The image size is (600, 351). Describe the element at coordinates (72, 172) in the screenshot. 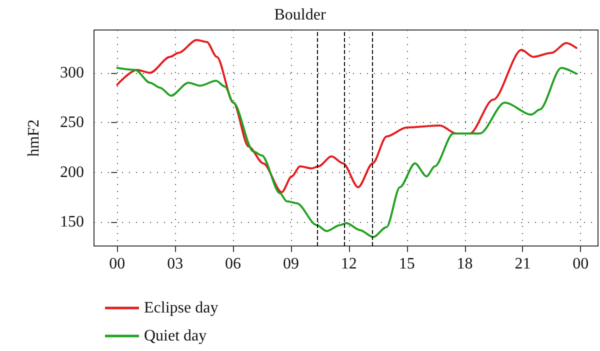

I see `y-tick-label: 200` at that location.